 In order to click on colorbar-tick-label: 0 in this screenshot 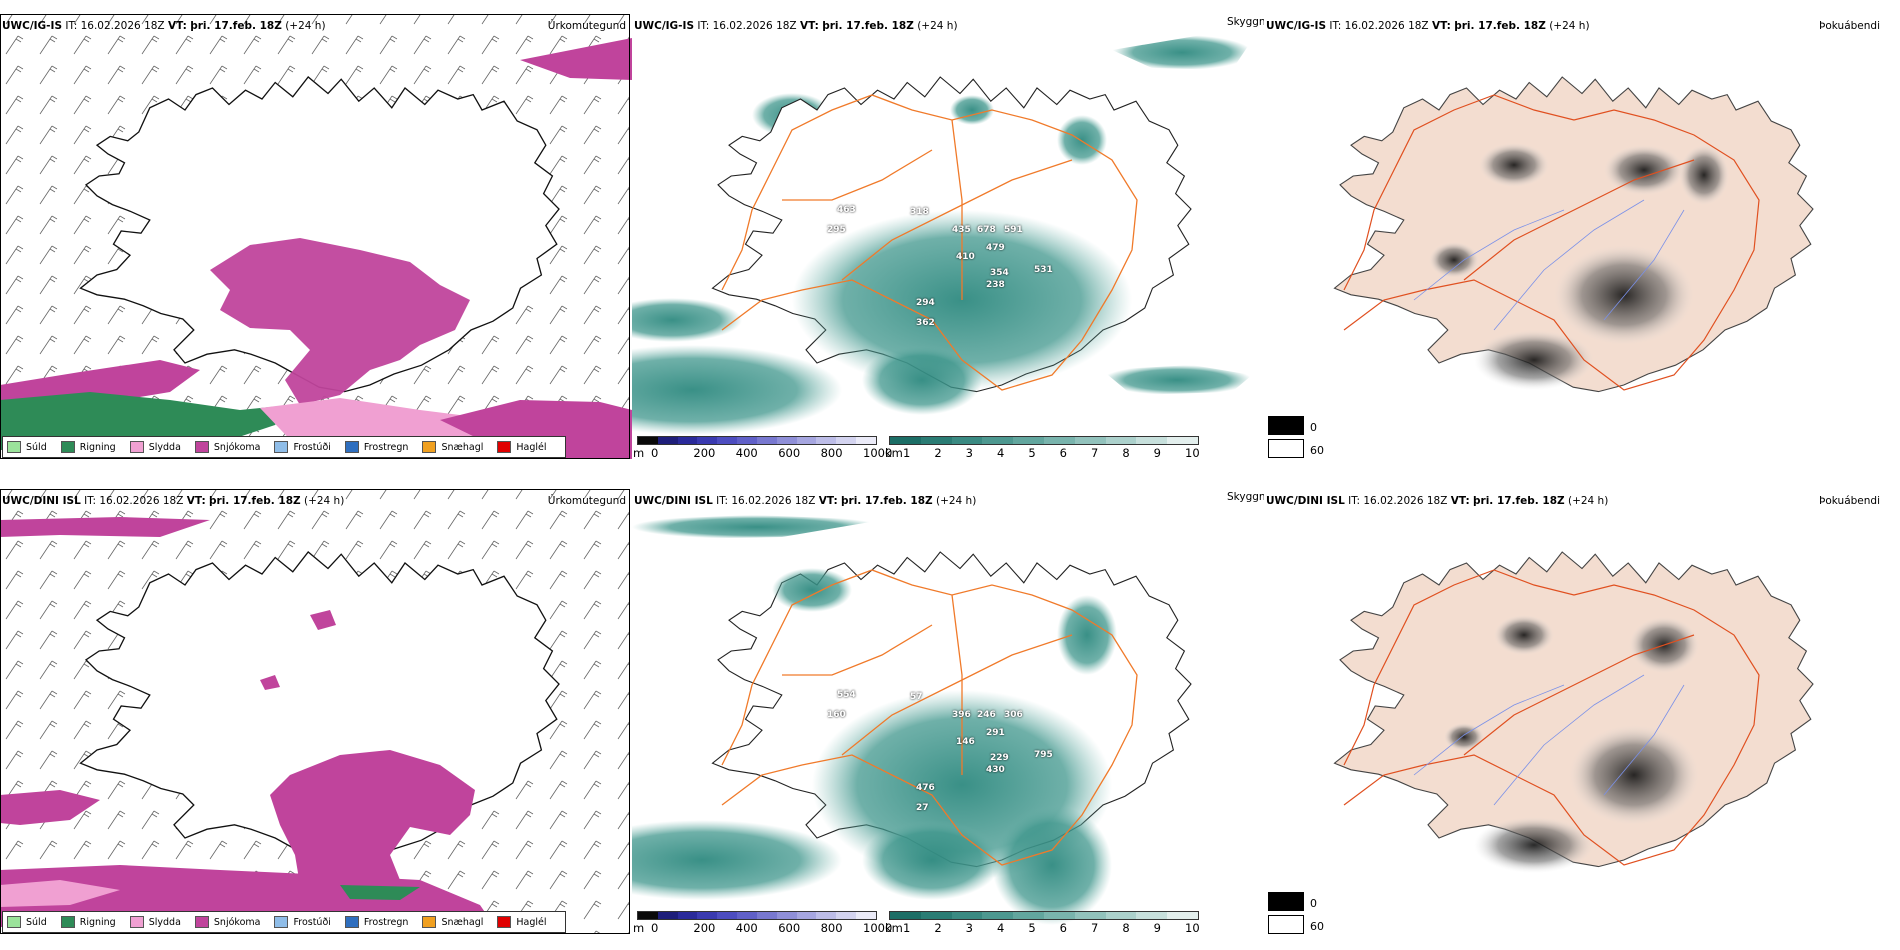, I will do `click(655, 928)`.